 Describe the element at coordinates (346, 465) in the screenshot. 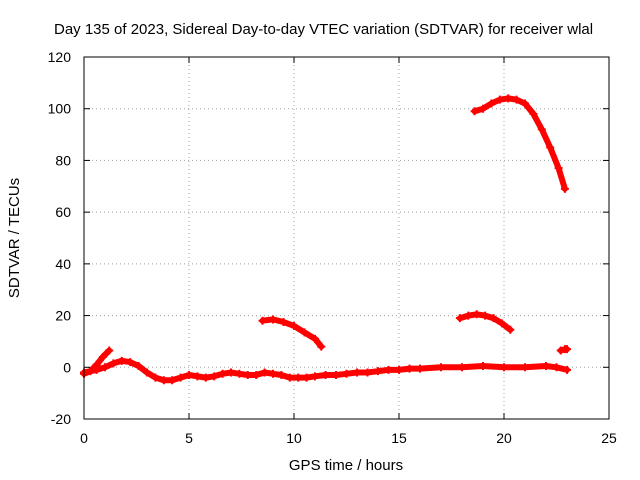

I see `x-axis-title: GPS time / hours` at that location.